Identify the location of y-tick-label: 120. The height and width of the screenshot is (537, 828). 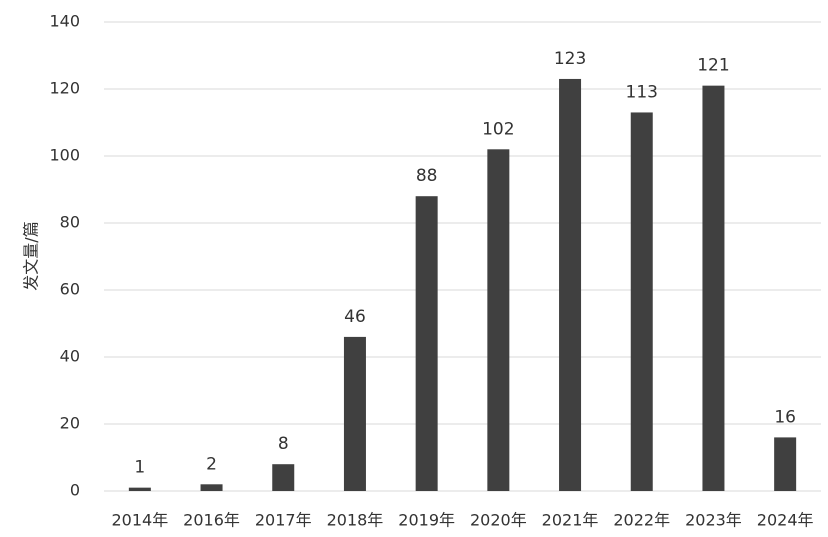
(64, 88).